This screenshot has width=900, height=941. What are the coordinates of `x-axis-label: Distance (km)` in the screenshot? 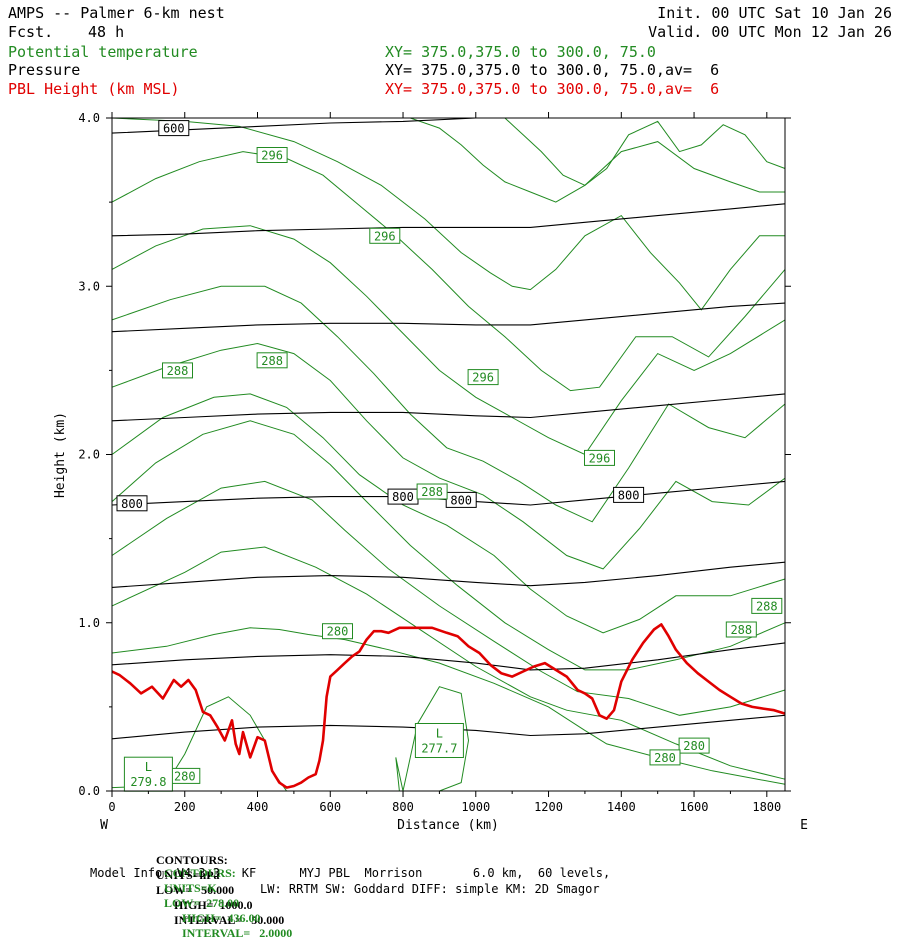 It's located at (448, 825).